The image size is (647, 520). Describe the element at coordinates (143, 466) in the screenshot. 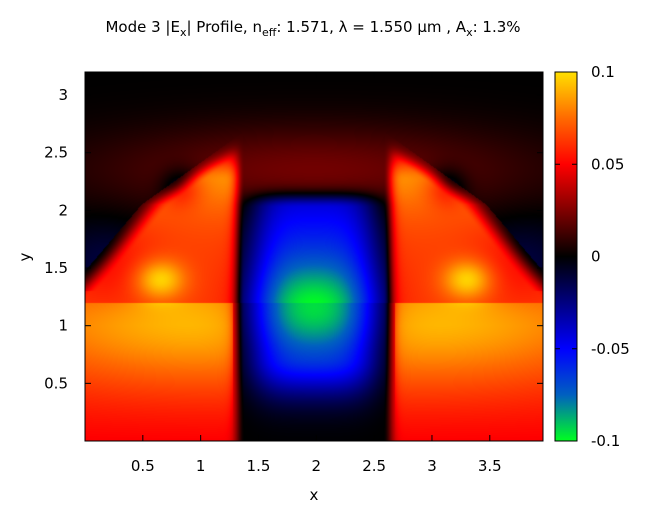

I see `x-tick-label: 0.5` at that location.